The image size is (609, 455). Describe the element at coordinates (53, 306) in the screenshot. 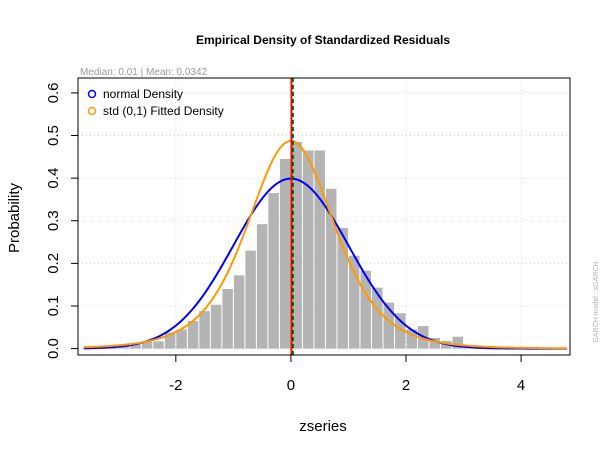

I see `y-tick-label: 0.1` at that location.